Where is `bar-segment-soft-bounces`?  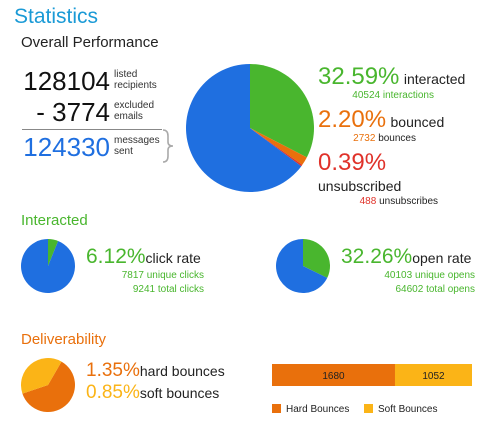 bar-segment-soft-bounces is located at coordinates (433, 375).